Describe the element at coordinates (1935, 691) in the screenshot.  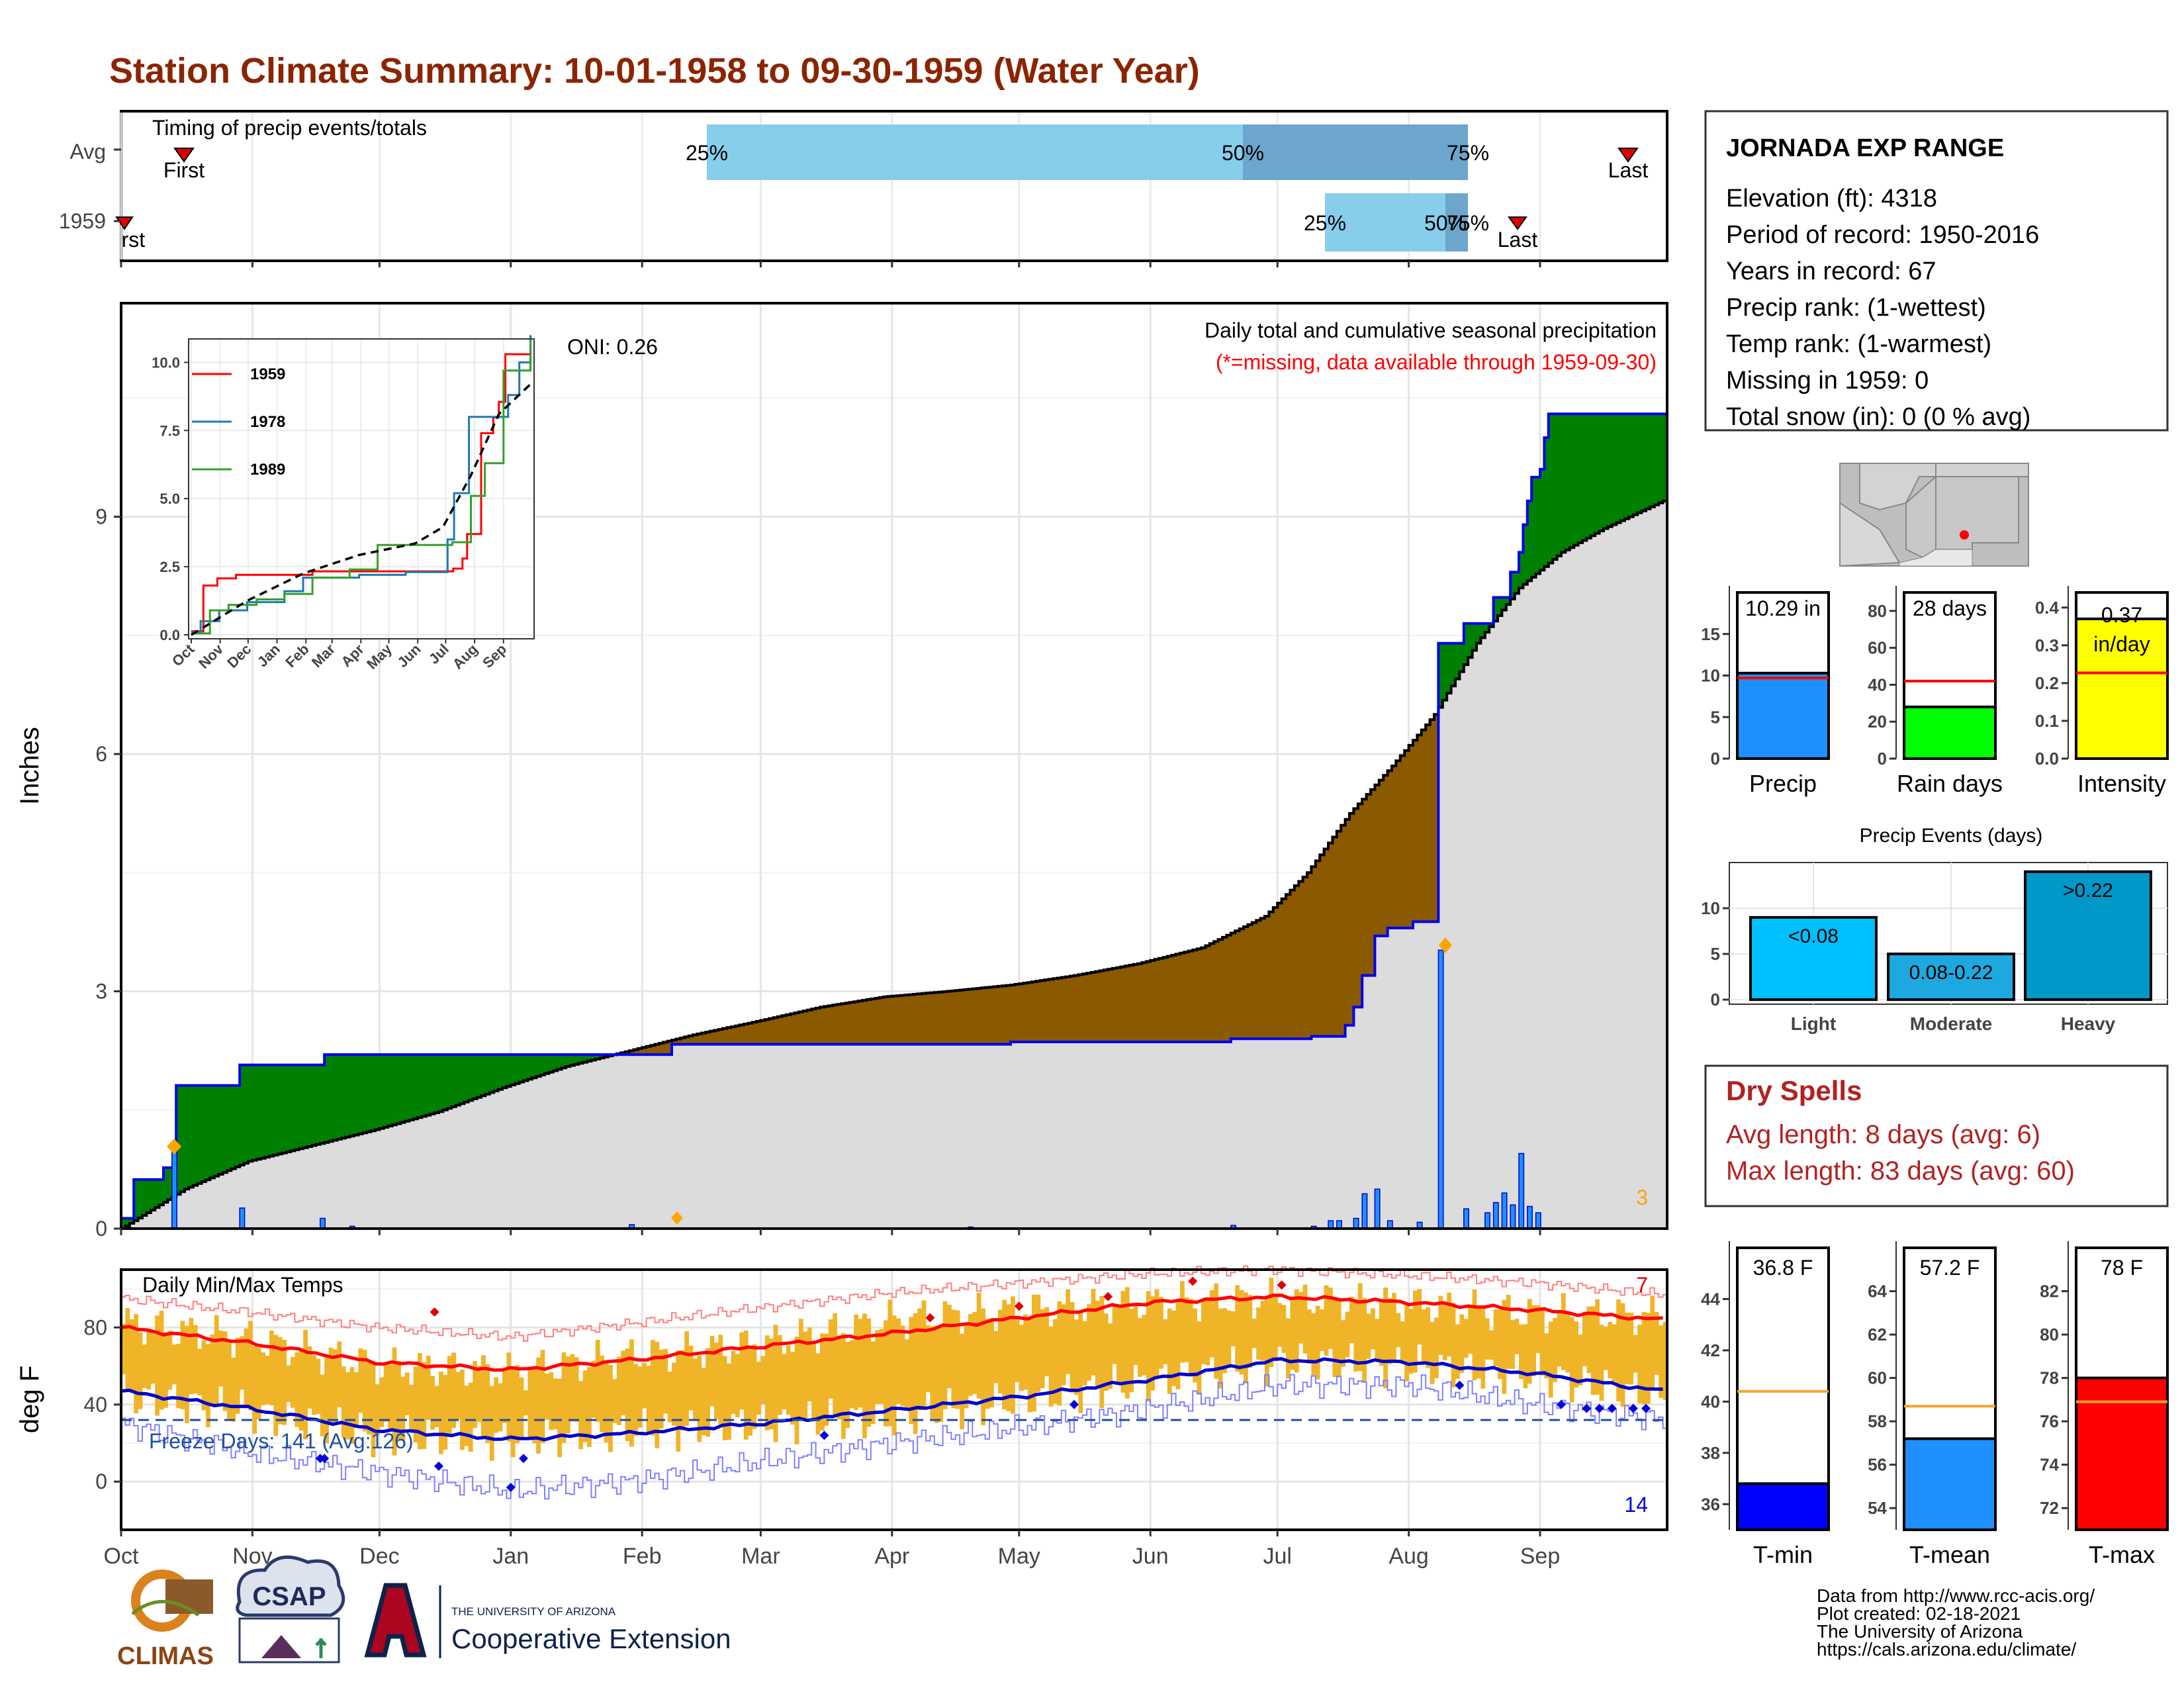
I see `mini-raindays: 0 20 40 60 80 28 days Rain days` at that location.